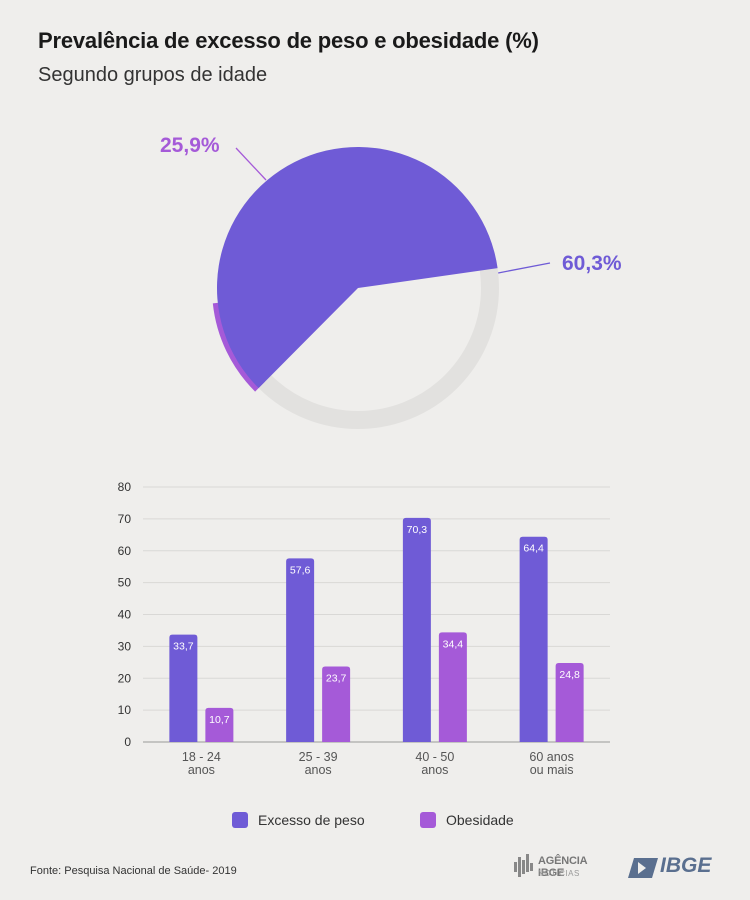 The width and height of the screenshot is (750, 900). I want to click on bar-value-excesso: 33,7, so click(183, 647).